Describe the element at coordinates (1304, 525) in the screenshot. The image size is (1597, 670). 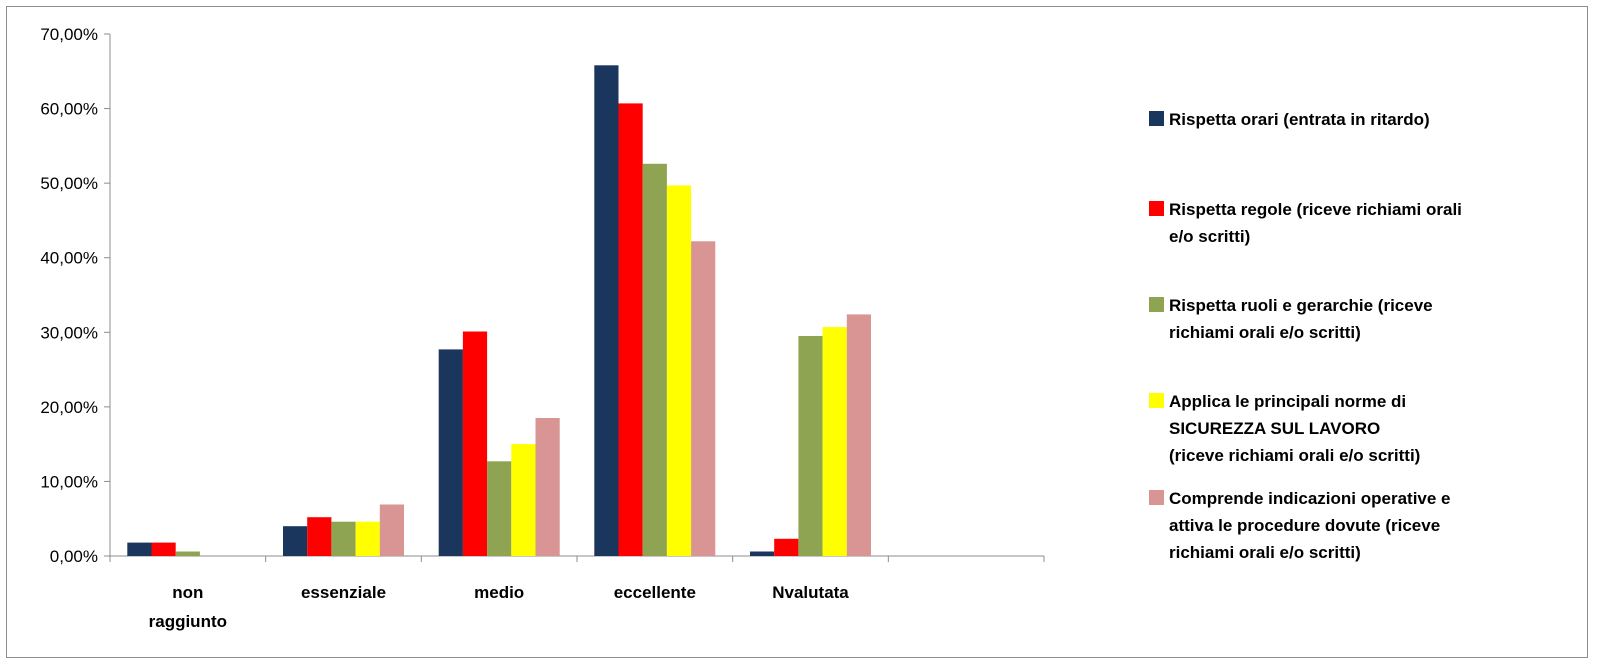
I see `legend-label: attiva le procedure dovute (riceve` at that location.